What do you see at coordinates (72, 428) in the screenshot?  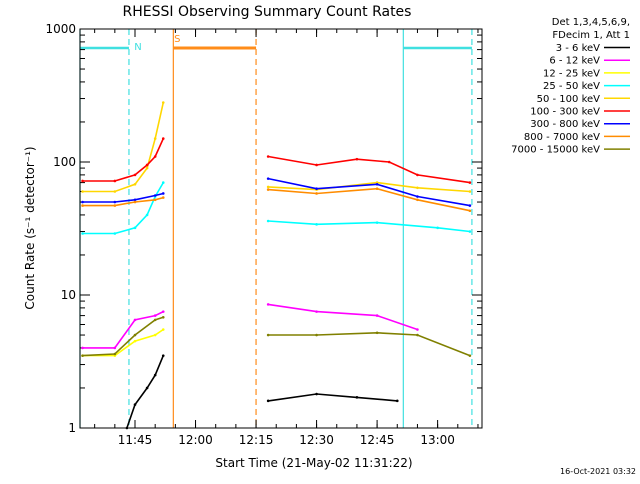 I see `y-tick-label: 1` at bounding box center [72, 428].